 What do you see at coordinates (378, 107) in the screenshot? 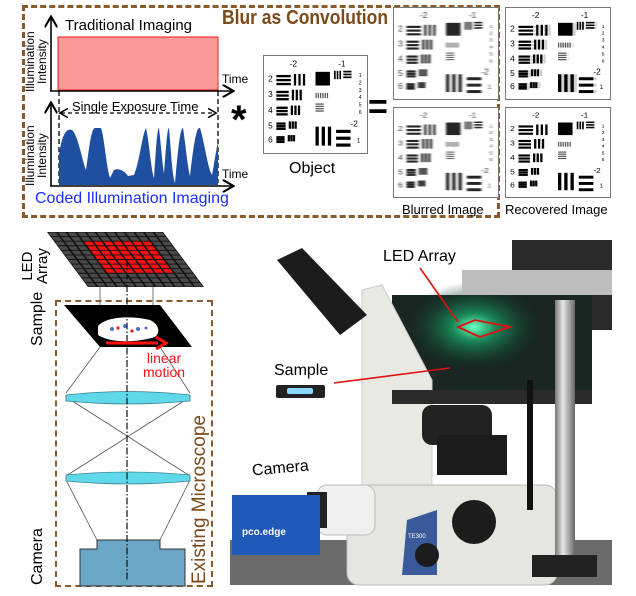
I see `equals-symbol: =` at bounding box center [378, 107].